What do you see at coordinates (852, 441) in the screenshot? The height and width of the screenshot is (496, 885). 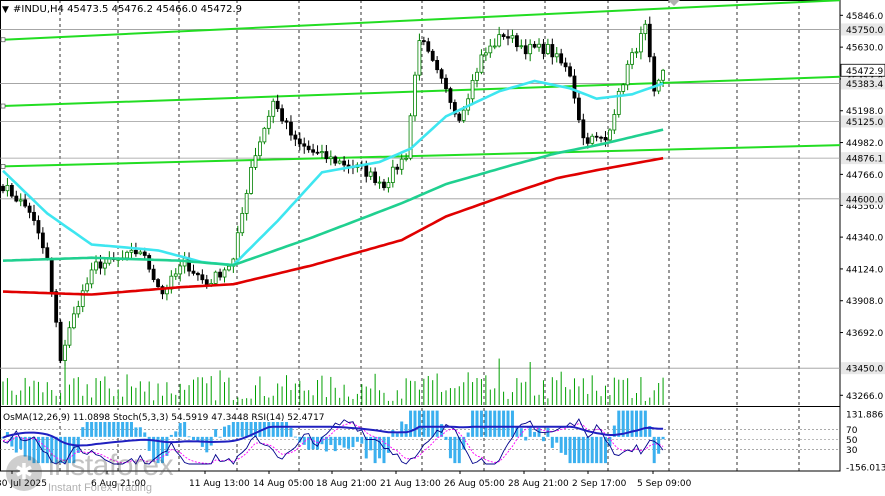 I see `oscillator-tick-label: 50` at bounding box center [852, 441].